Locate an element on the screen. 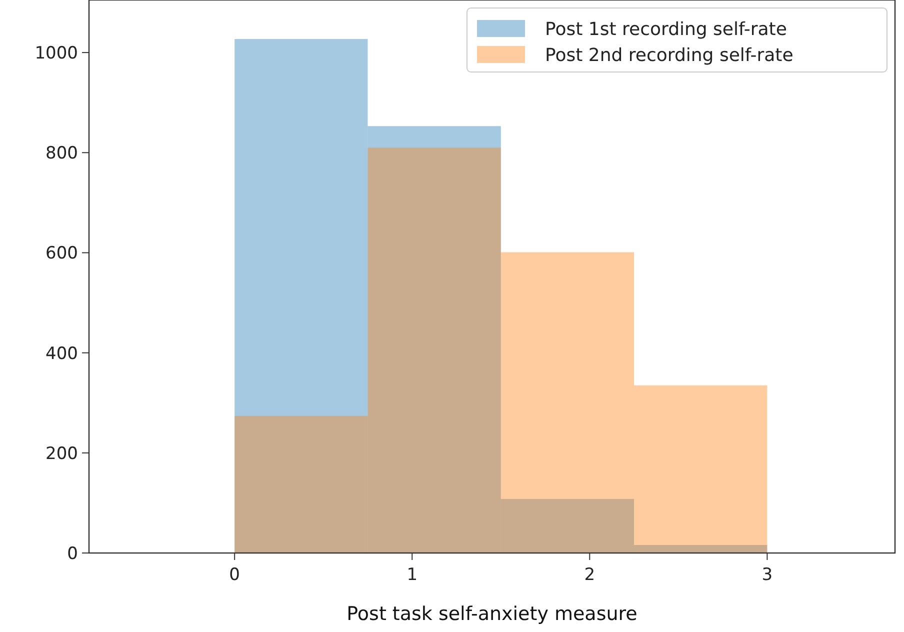 This screenshot has height=632, width=904. x-tick-label: 0 is located at coordinates (234, 575).